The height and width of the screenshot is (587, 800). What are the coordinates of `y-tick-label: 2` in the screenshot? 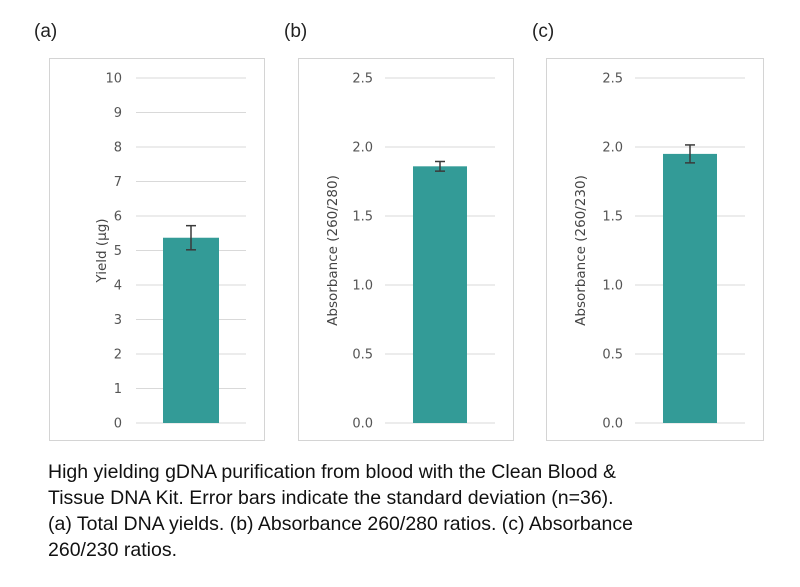 It's located at (118, 355).